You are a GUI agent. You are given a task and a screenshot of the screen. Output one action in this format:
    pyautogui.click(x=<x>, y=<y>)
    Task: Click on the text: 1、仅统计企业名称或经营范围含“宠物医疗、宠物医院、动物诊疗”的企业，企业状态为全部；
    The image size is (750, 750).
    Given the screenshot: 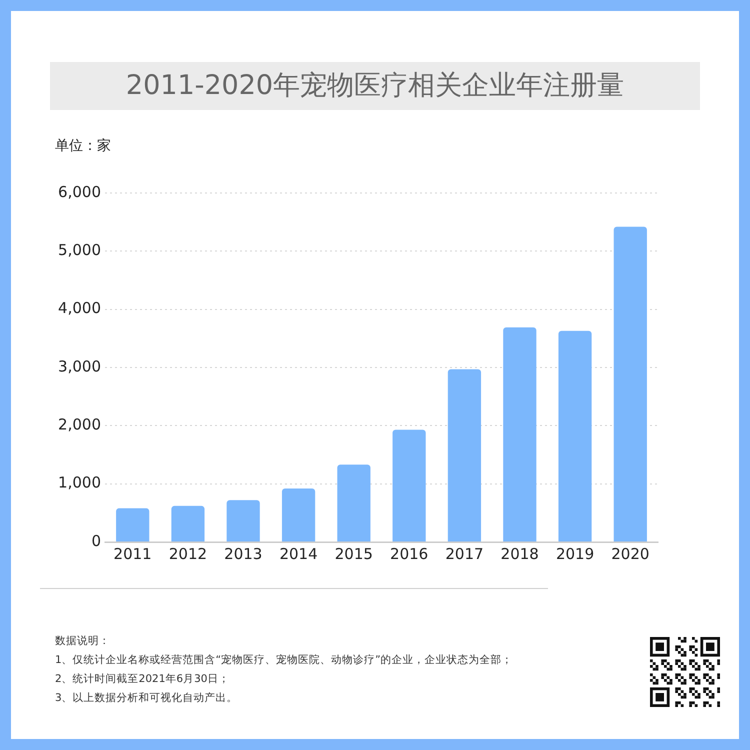 What is the action you would take?
    pyautogui.click(x=284, y=660)
    